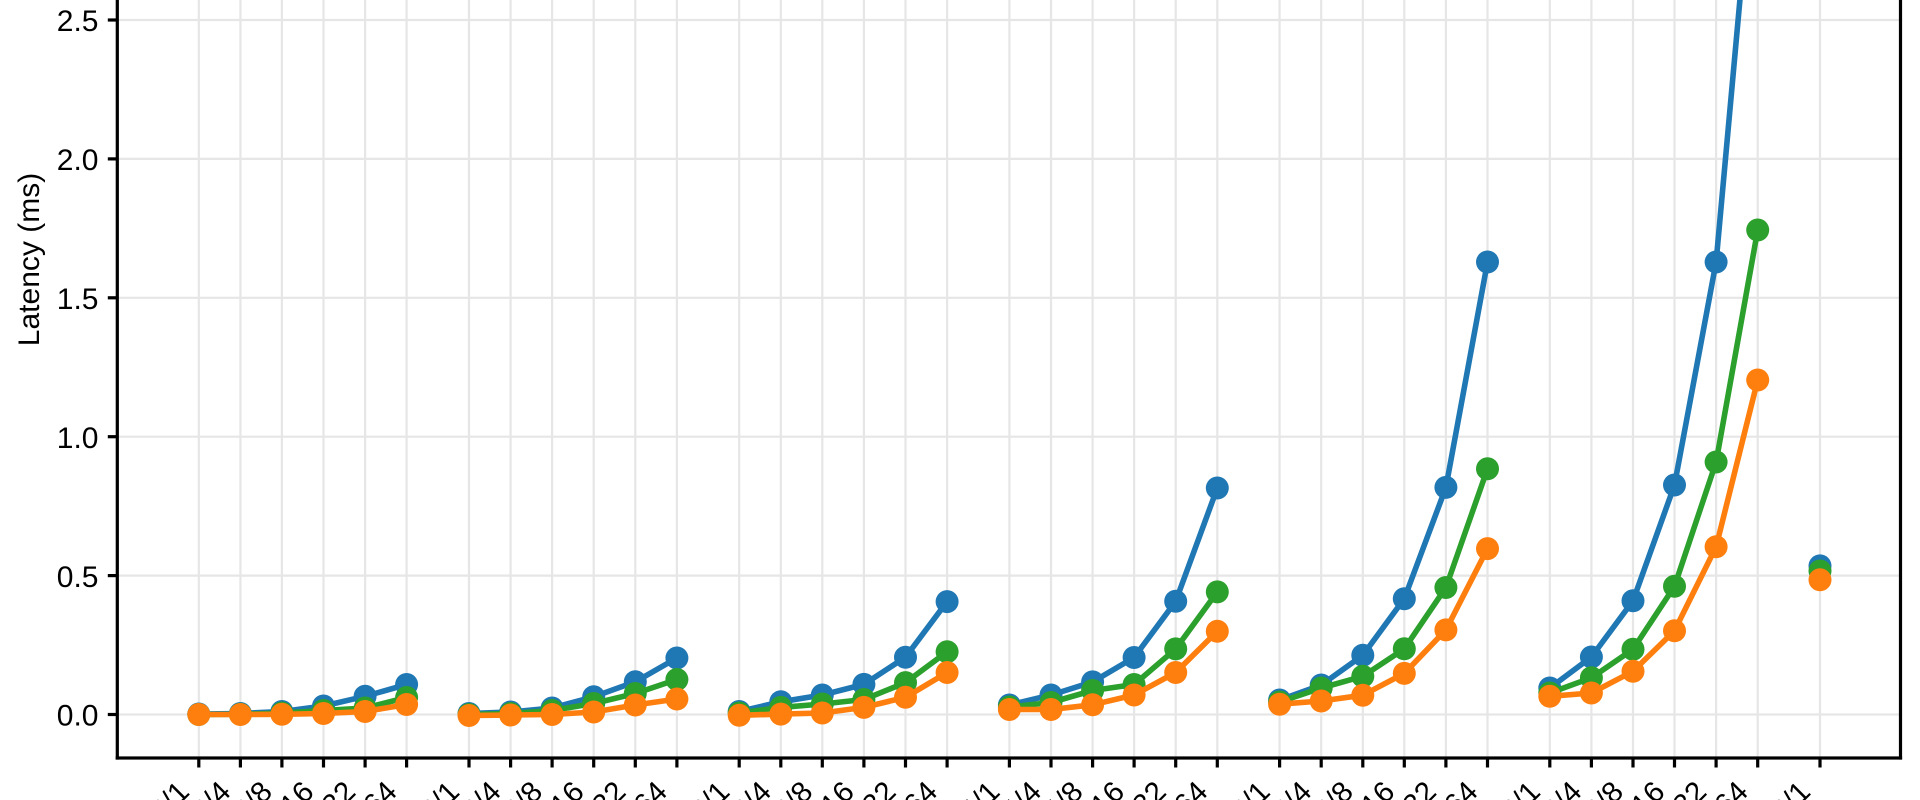 The height and width of the screenshot is (800, 1920). Describe the element at coordinates (78, 716) in the screenshot. I see `svg-text: 0.0` at that location.